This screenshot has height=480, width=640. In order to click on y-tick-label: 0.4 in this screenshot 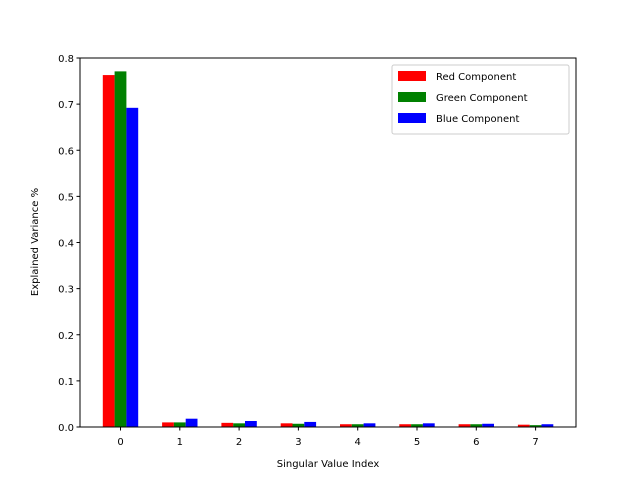, I will do `click(66, 244)`.